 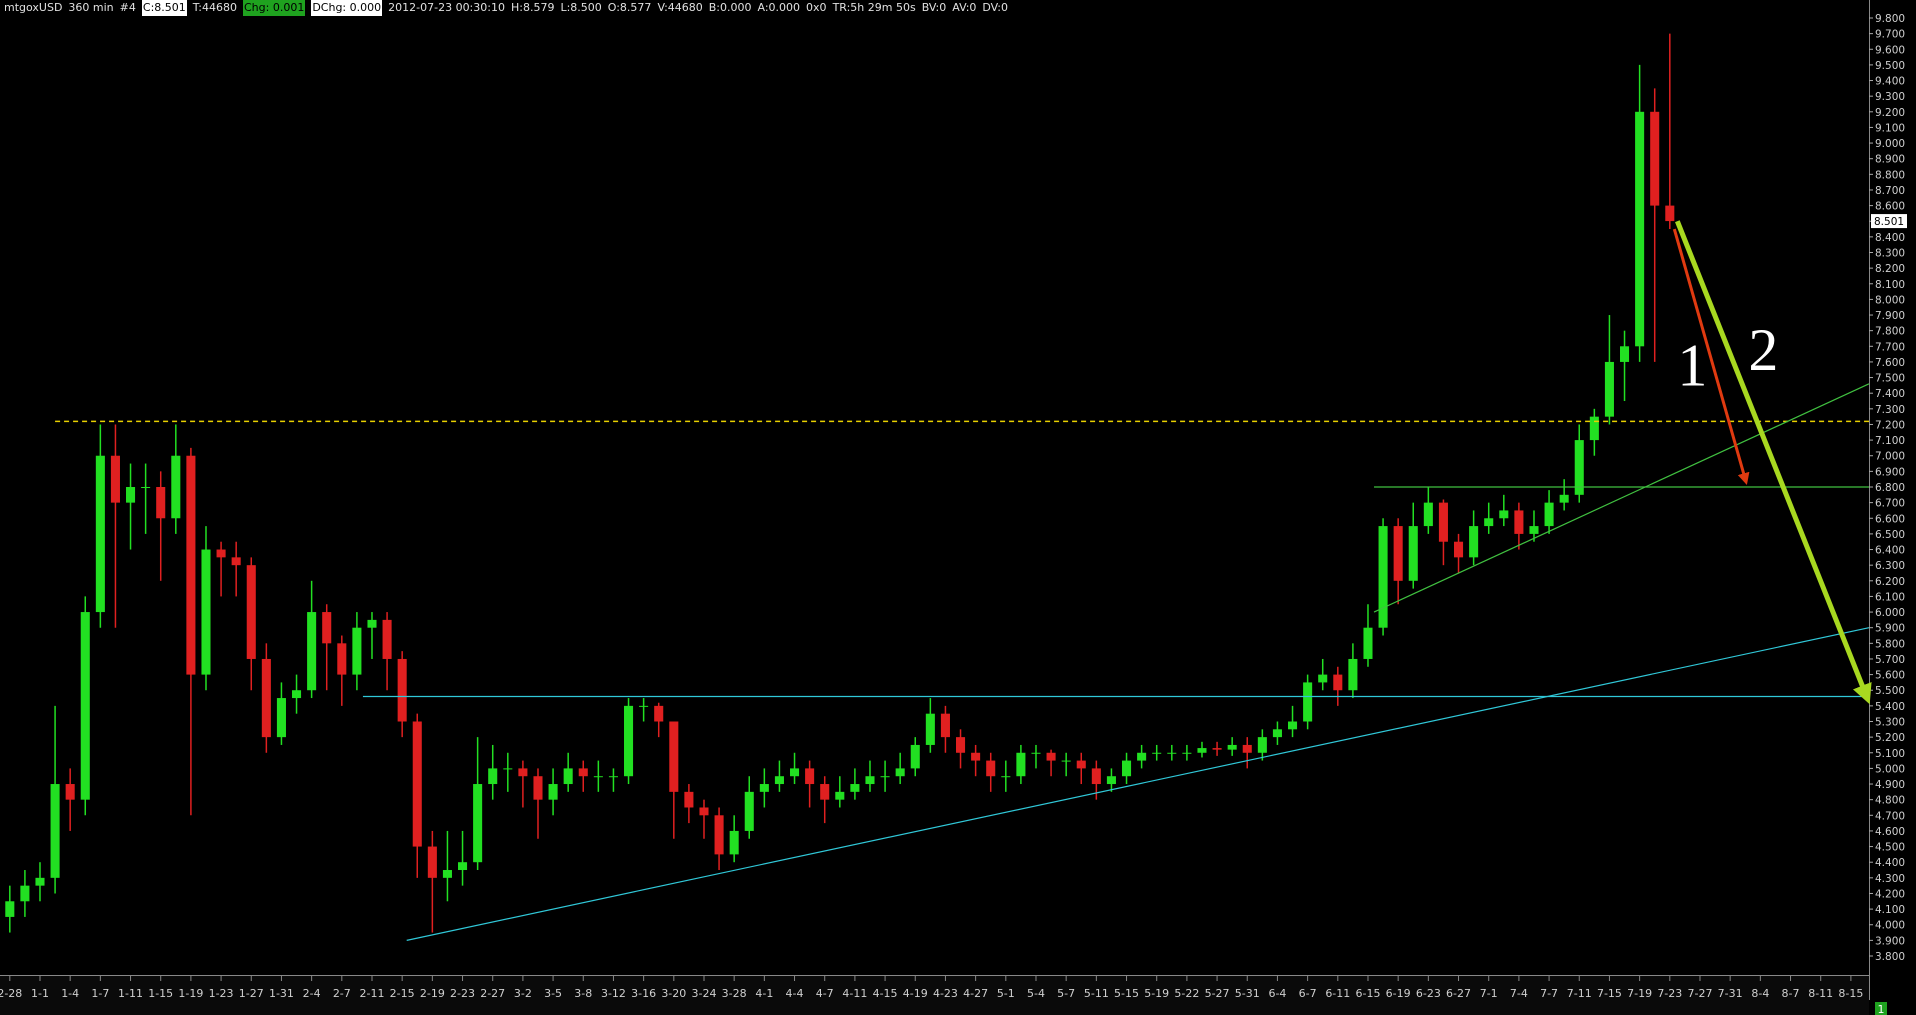 I want to click on y-tick-label: 4.200, so click(x=1890, y=894).